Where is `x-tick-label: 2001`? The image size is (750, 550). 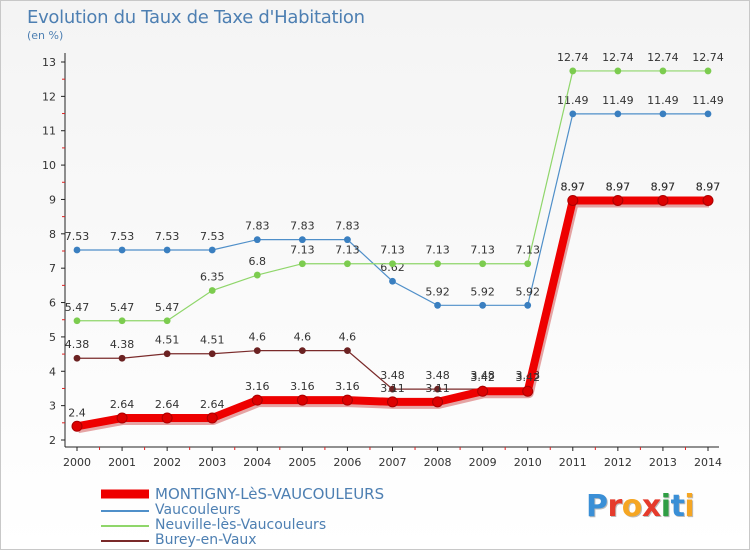
x-tick-label: 2001 is located at coordinates (122, 462).